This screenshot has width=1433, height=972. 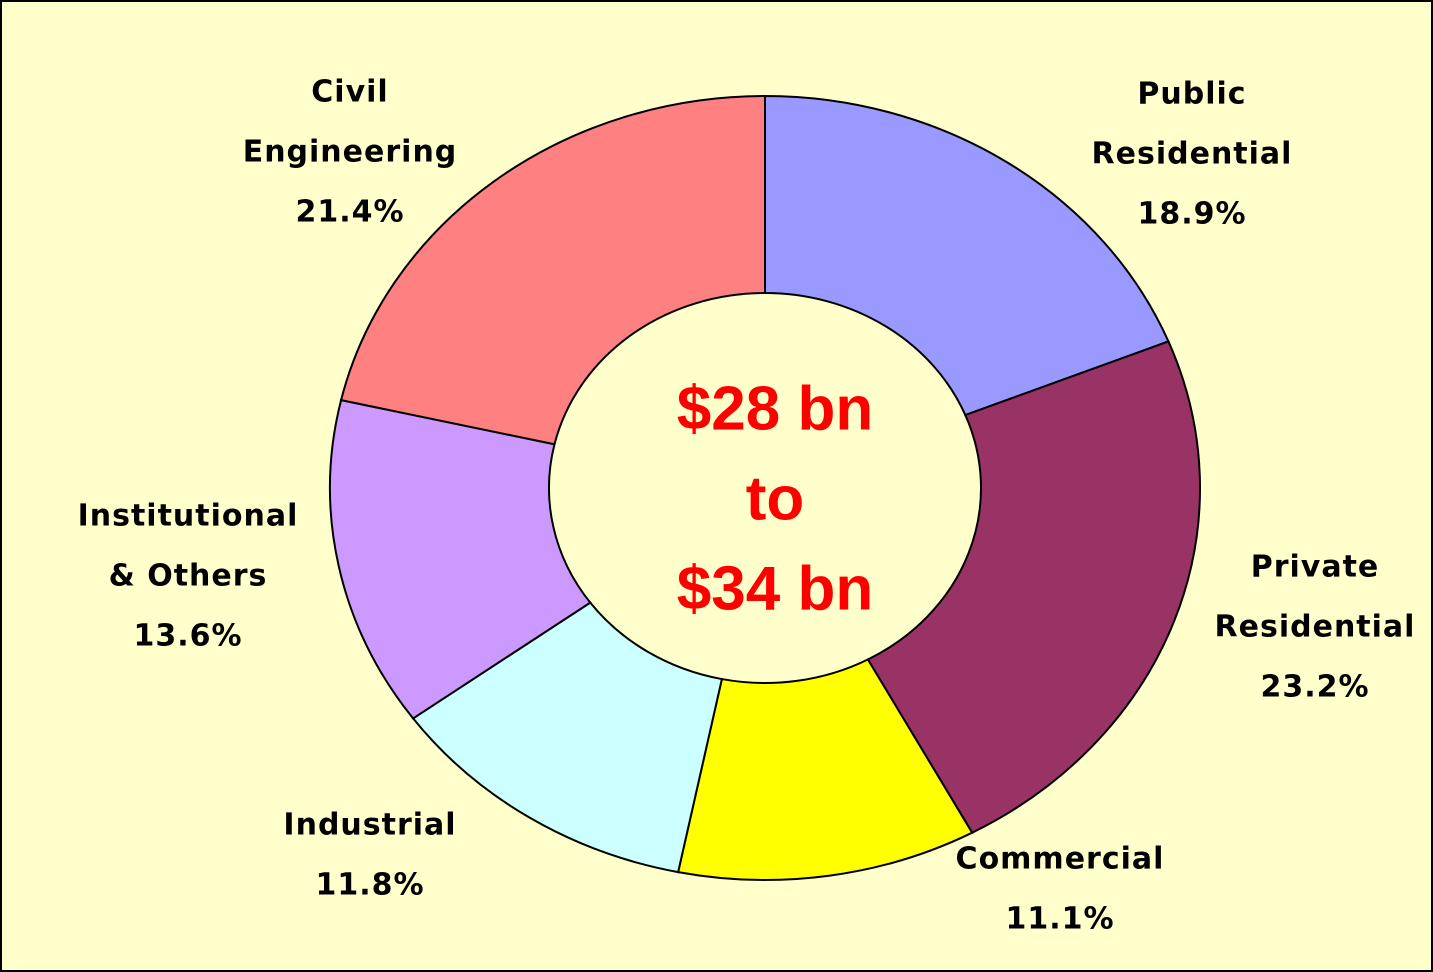 What do you see at coordinates (1315, 567) in the screenshot?
I see `slice-label: Private` at bounding box center [1315, 567].